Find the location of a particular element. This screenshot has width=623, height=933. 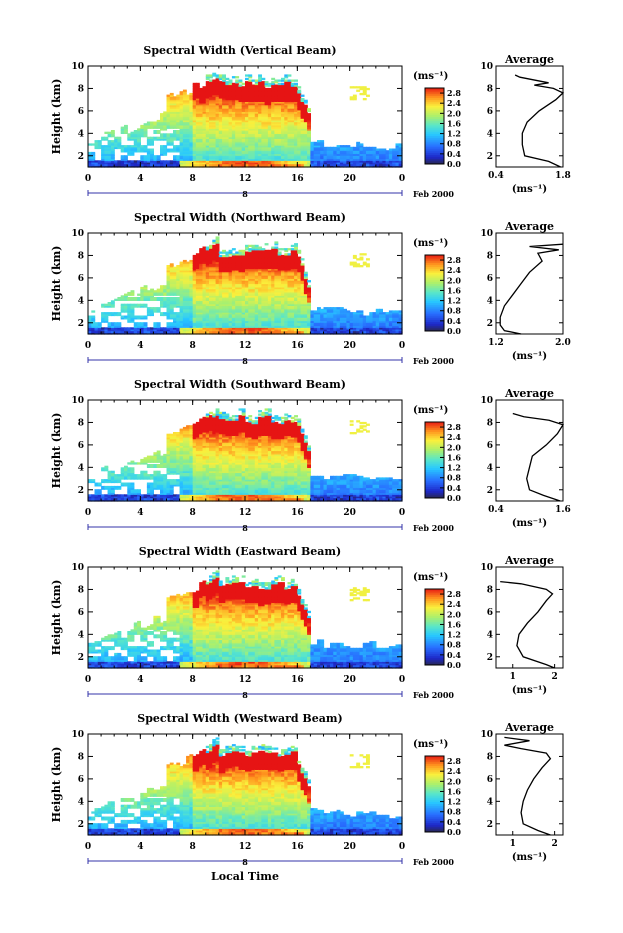

colorbar-tick-label: 2.8 is located at coordinates (454, 93).